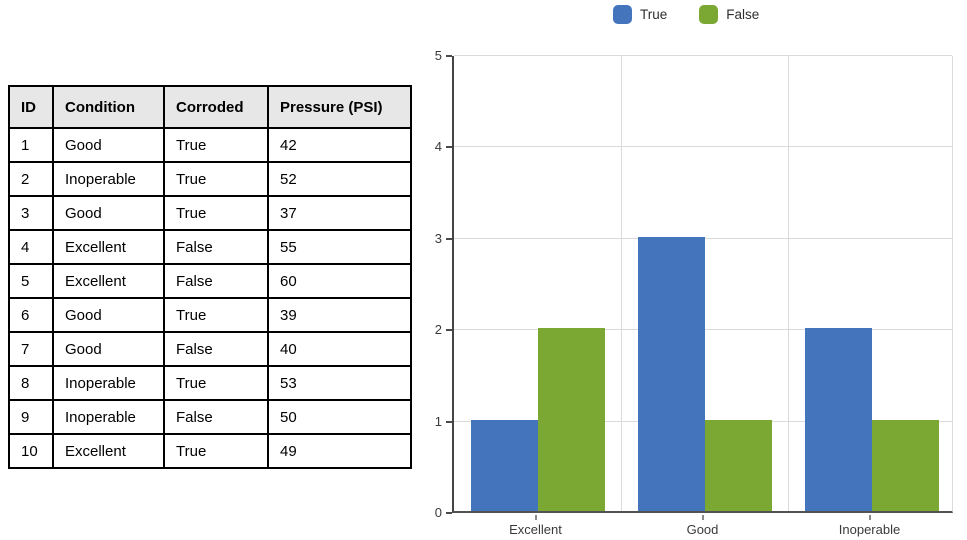 The width and height of the screenshot is (967, 540). What do you see at coordinates (31, 247) in the screenshot?
I see `table-cell: 4` at bounding box center [31, 247].